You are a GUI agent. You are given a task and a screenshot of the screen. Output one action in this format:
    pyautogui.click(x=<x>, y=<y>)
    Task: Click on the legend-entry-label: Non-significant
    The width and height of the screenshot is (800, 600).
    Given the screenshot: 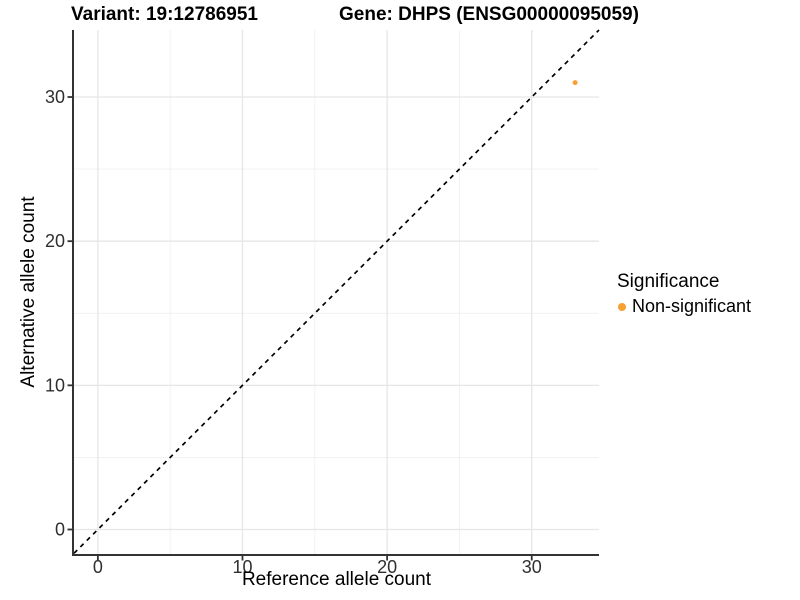 What is the action you would take?
    pyautogui.click(x=692, y=306)
    